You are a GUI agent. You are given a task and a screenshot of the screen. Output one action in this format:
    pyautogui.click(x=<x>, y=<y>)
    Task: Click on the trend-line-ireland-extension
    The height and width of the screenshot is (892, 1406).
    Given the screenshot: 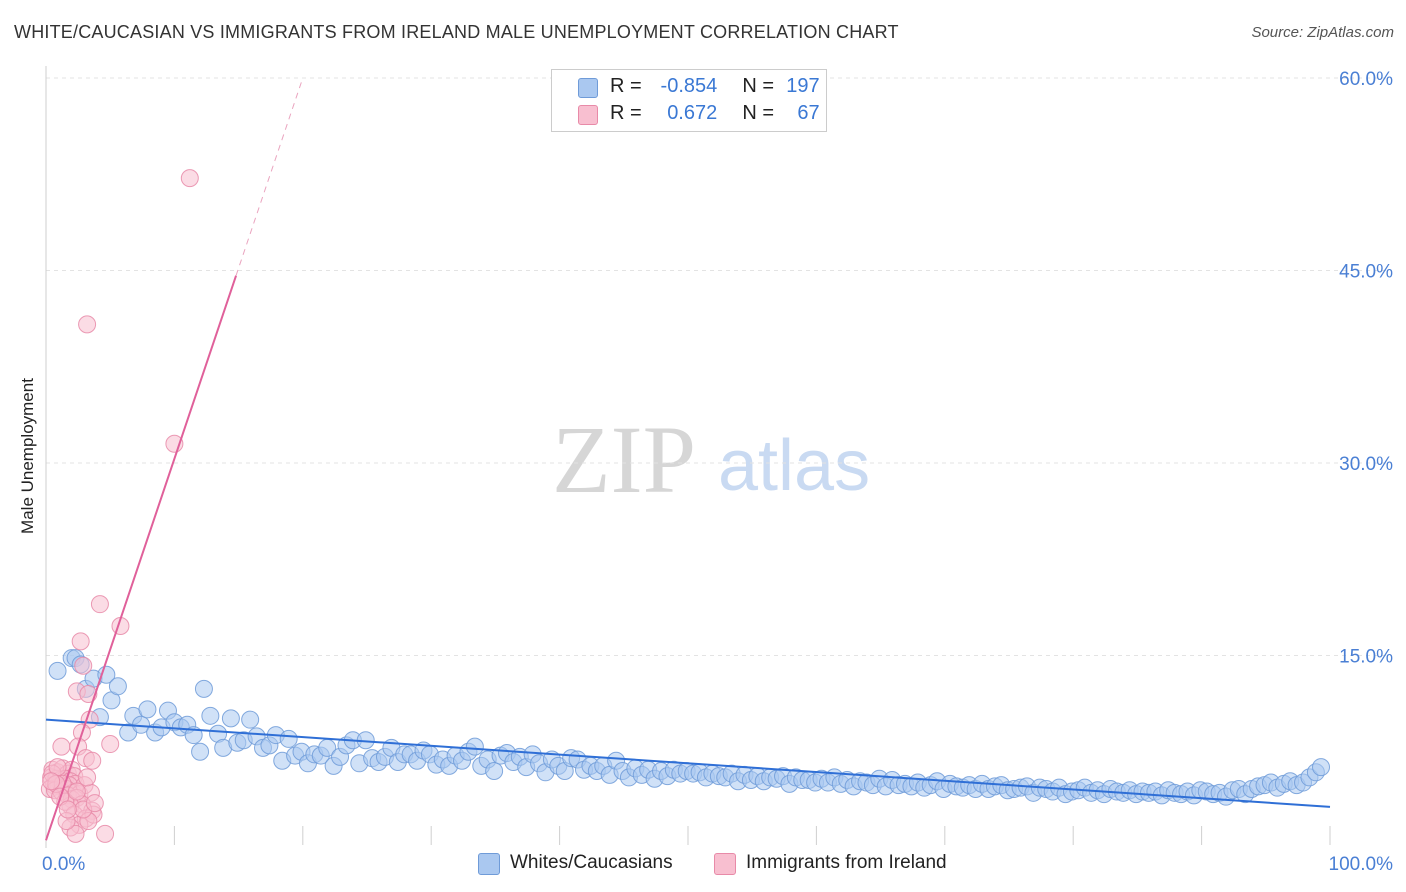 What is the action you would take?
    pyautogui.click(x=269, y=176)
    